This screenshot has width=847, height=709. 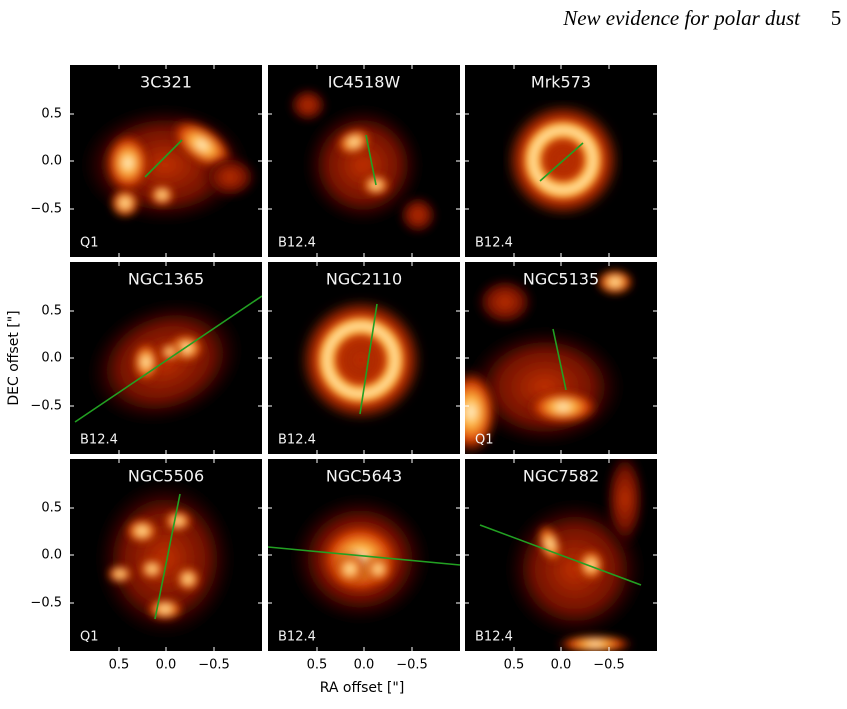 I want to click on panel-name: Mrk573, so click(x=561, y=82).